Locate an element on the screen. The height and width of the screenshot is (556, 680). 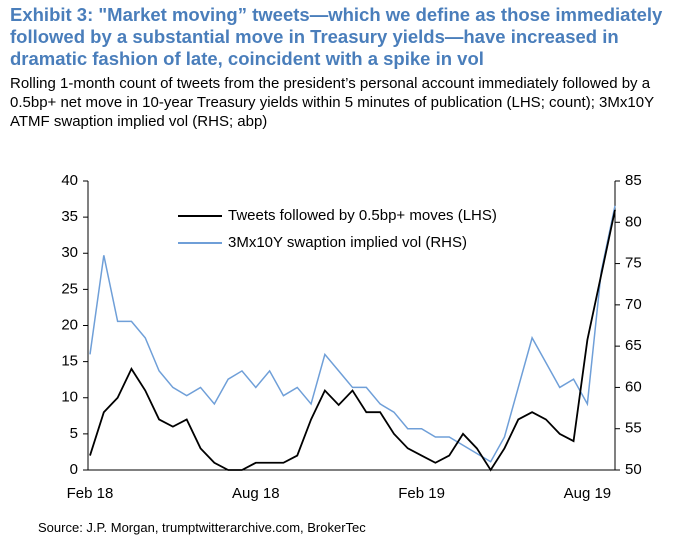
y2-tick-label: 65 is located at coordinates (633, 345).